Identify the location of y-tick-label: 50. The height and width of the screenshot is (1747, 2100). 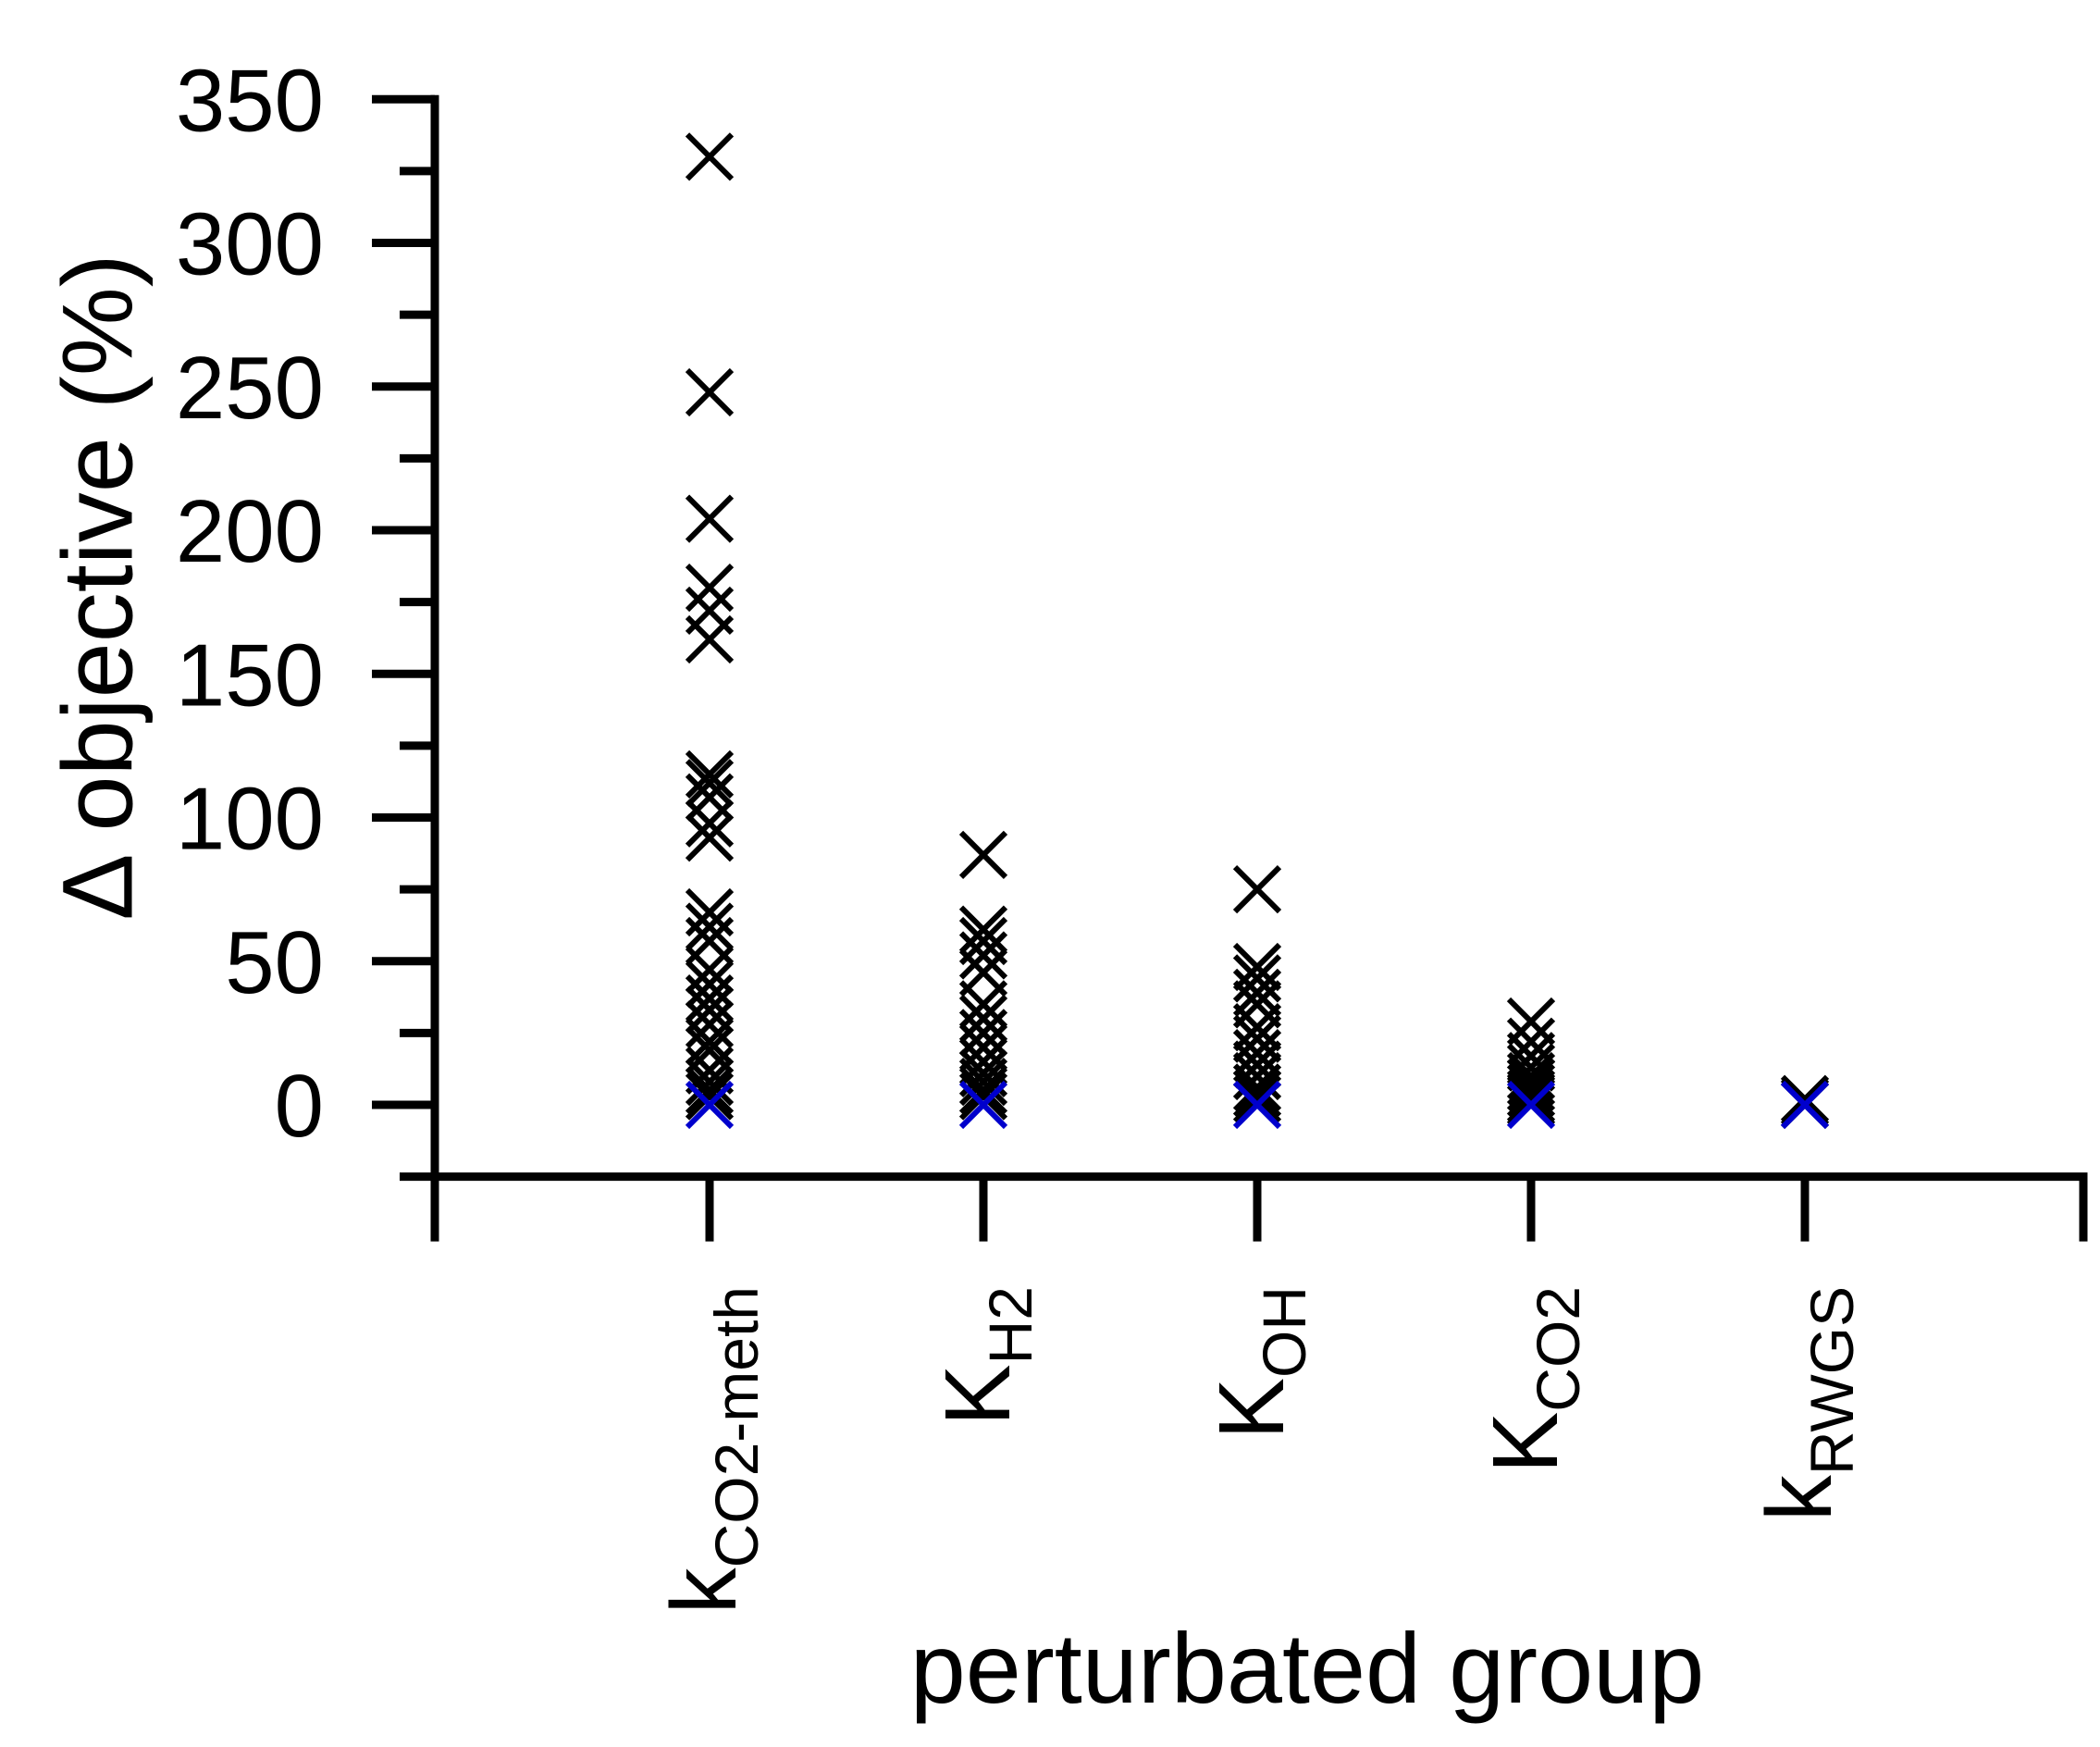
(274, 962).